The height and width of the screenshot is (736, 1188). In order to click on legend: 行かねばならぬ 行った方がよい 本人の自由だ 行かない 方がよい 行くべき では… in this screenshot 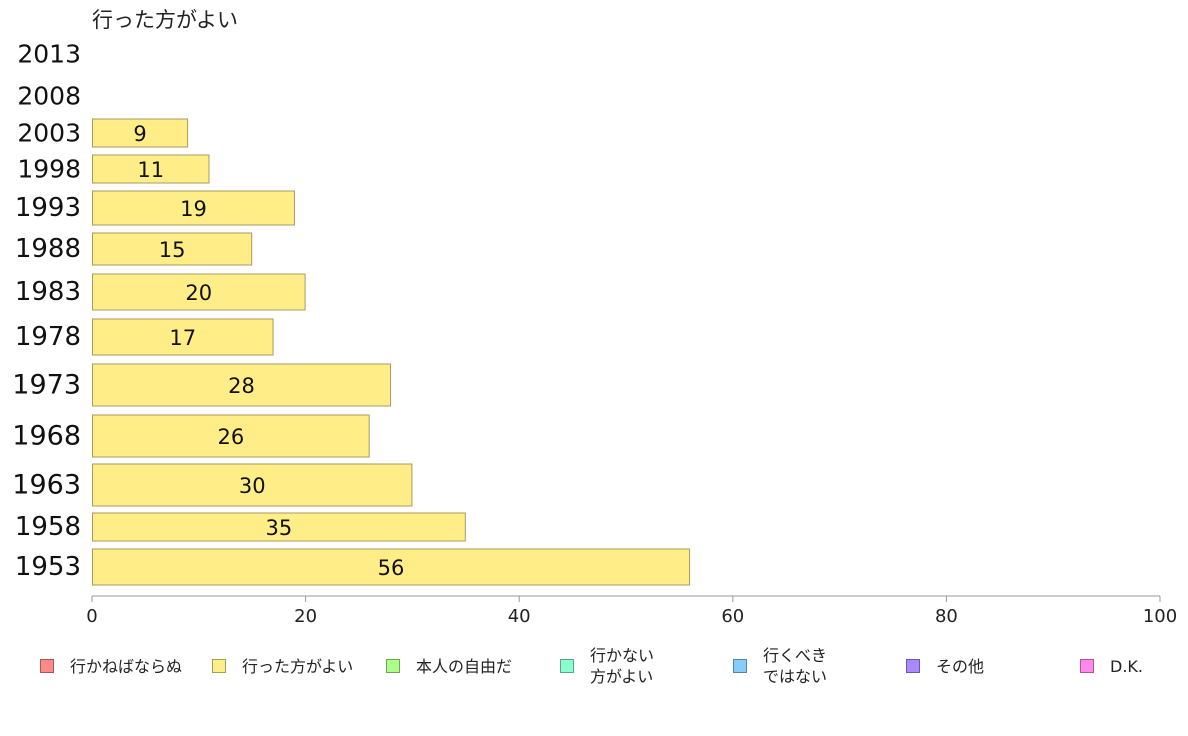, I will do `click(594, 670)`.